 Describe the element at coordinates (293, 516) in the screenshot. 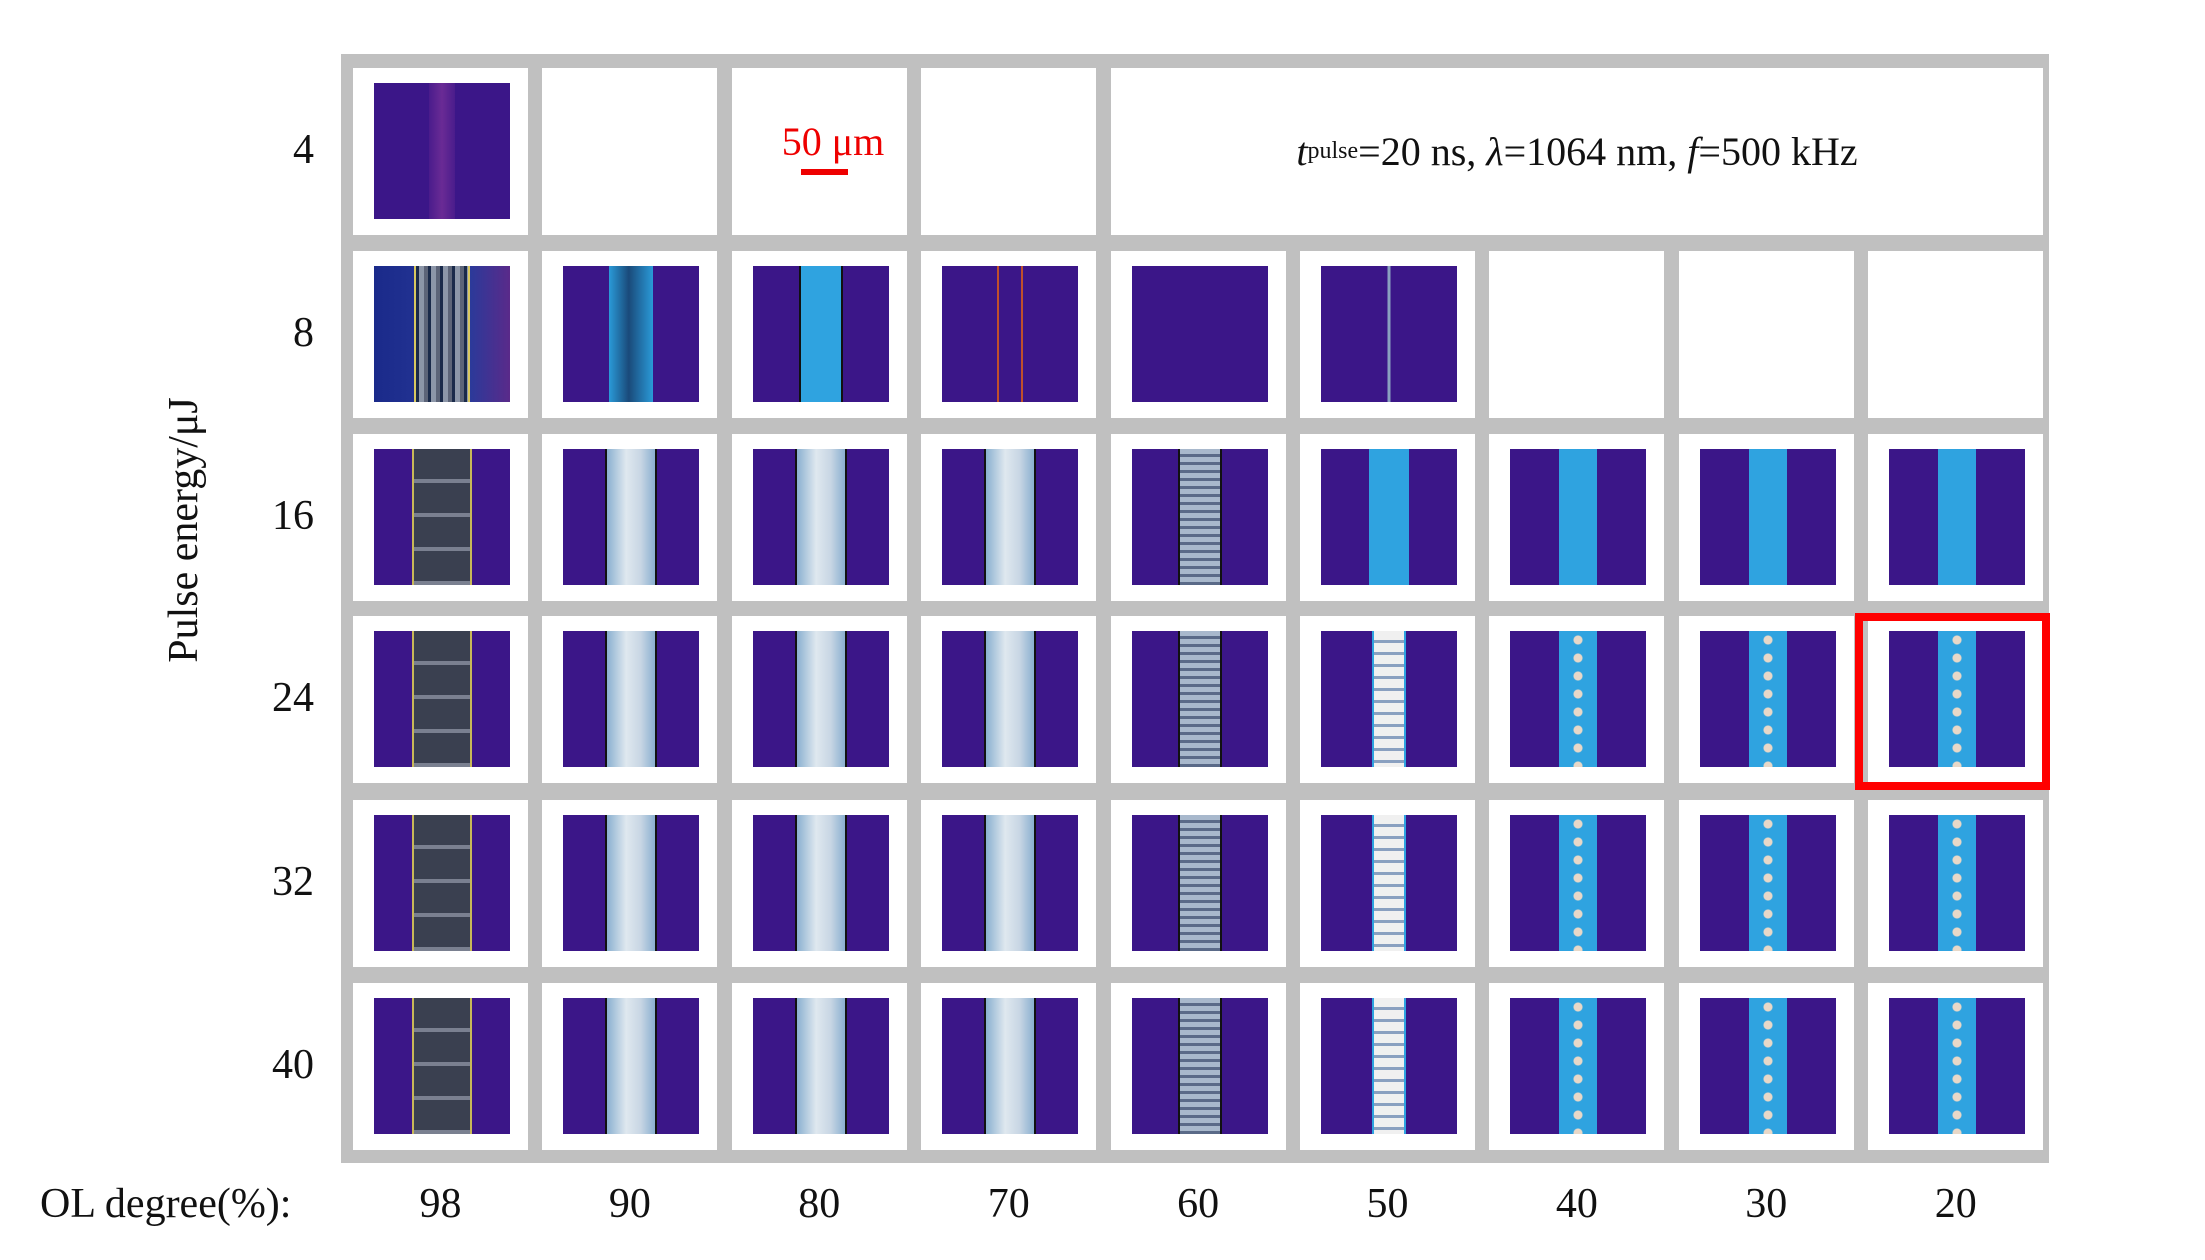

I see `pulse-energy-label: 16` at that location.